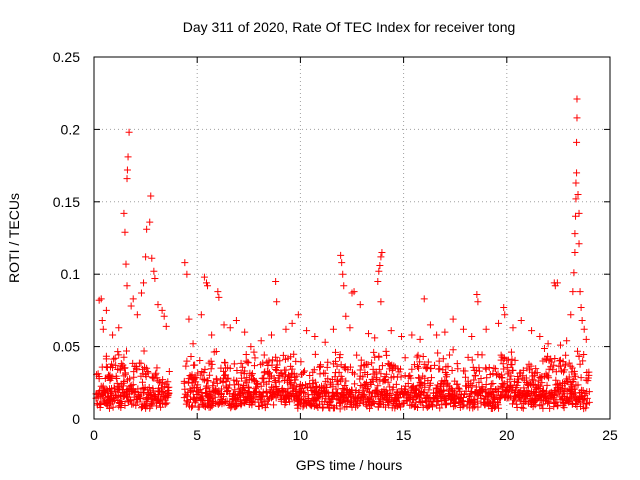  Describe the element at coordinates (66, 202) in the screenshot. I see `y-tick-label: 0.15` at that location.